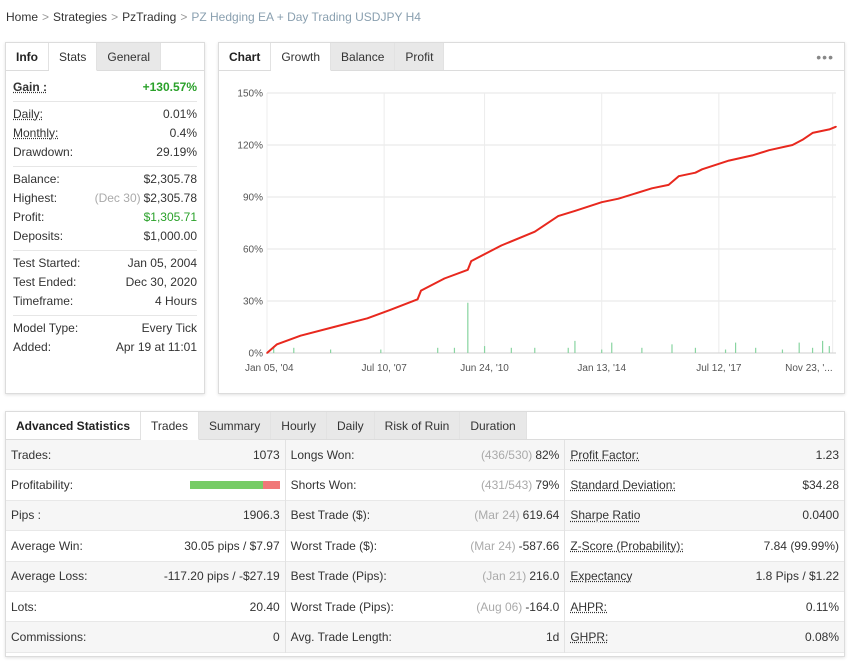 The height and width of the screenshot is (661, 850). Describe the element at coordinates (350, 425) in the screenshot. I see `tab-daily: Daily` at that location.